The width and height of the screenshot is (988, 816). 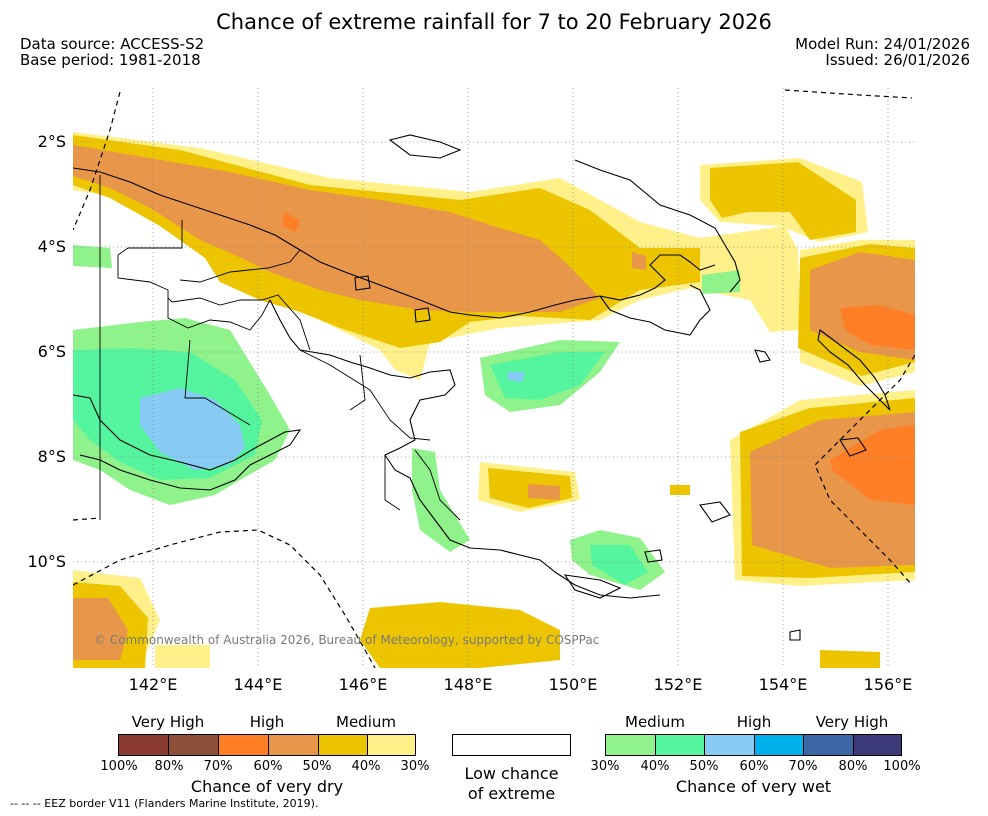 What do you see at coordinates (678, 684) in the screenshot?
I see `lon-label-152e: 152°E` at bounding box center [678, 684].